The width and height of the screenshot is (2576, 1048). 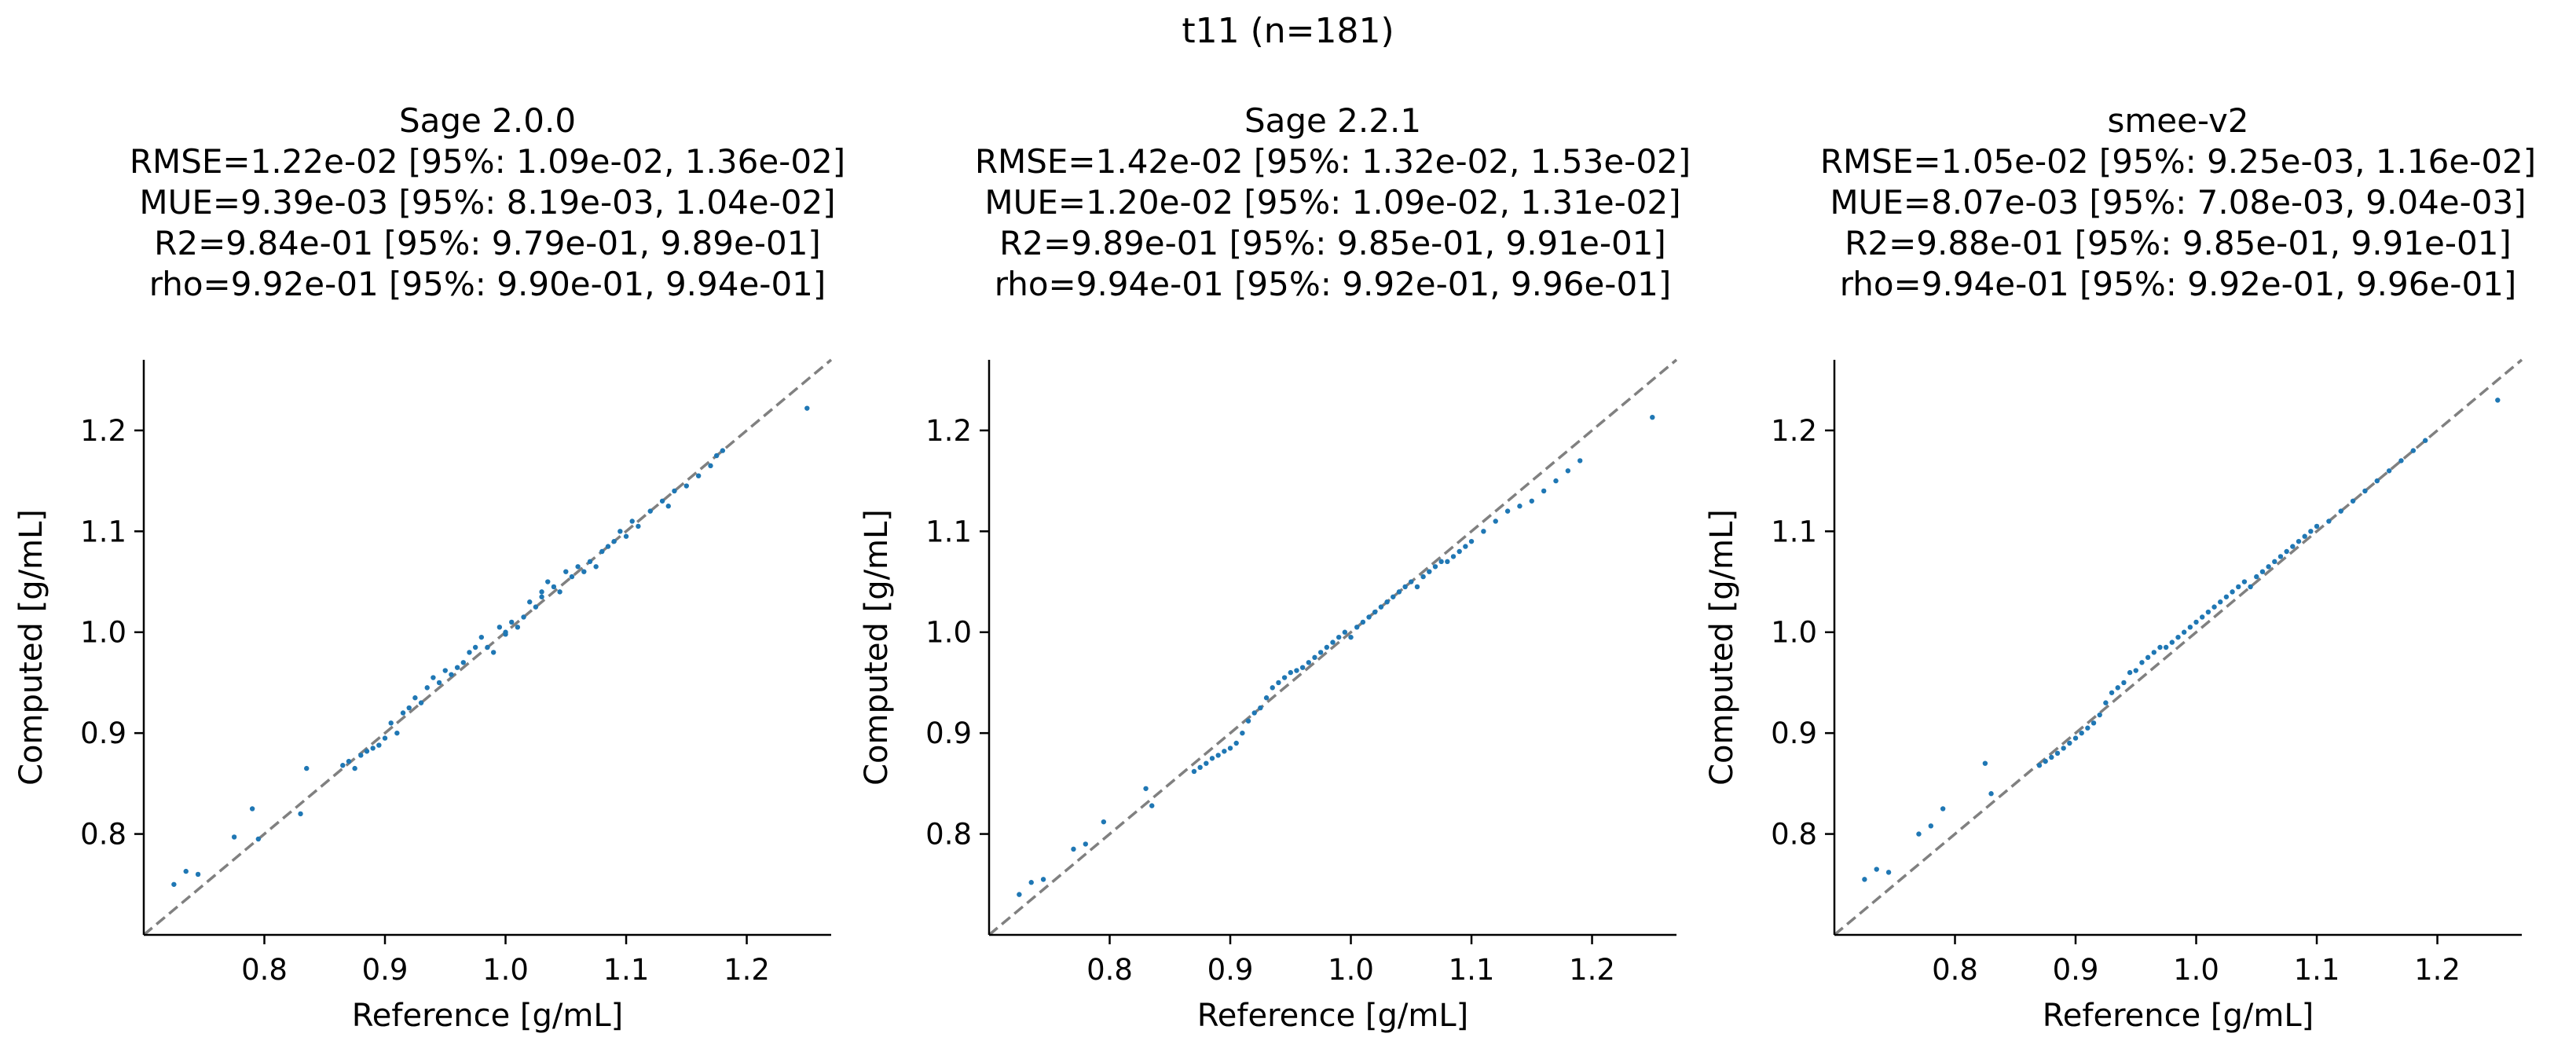 What do you see at coordinates (1333, 161) in the screenshot?
I see `subplot-stat-line: RMSE=1.42e-02 [95%: 1.32e-02, 1.53e-02]` at bounding box center [1333, 161].